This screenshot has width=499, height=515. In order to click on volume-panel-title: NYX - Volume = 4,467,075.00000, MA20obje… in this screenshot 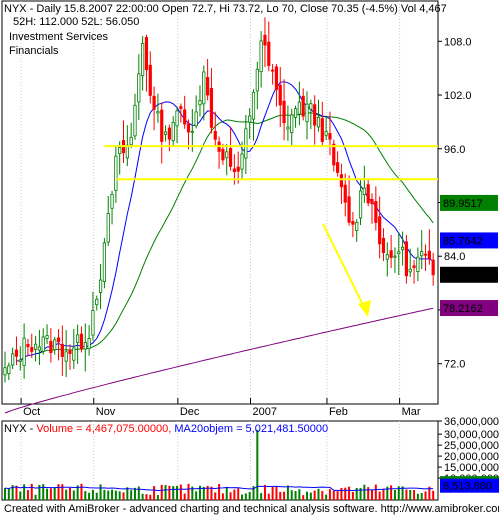, I will do `click(166, 429)`.